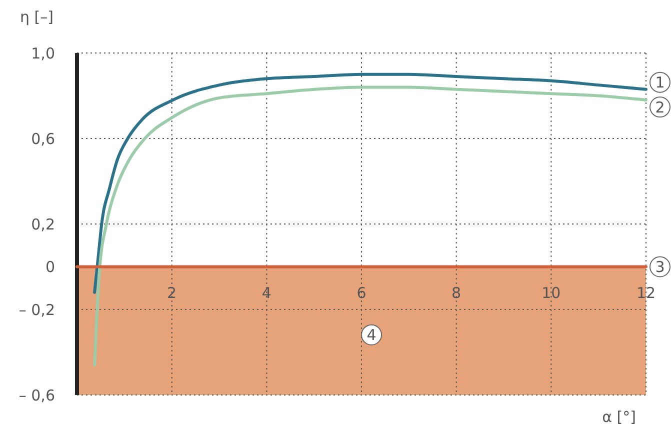  Describe the element at coordinates (36, 309) in the screenshot. I see `y-tick-label: – 0,2` at that location.